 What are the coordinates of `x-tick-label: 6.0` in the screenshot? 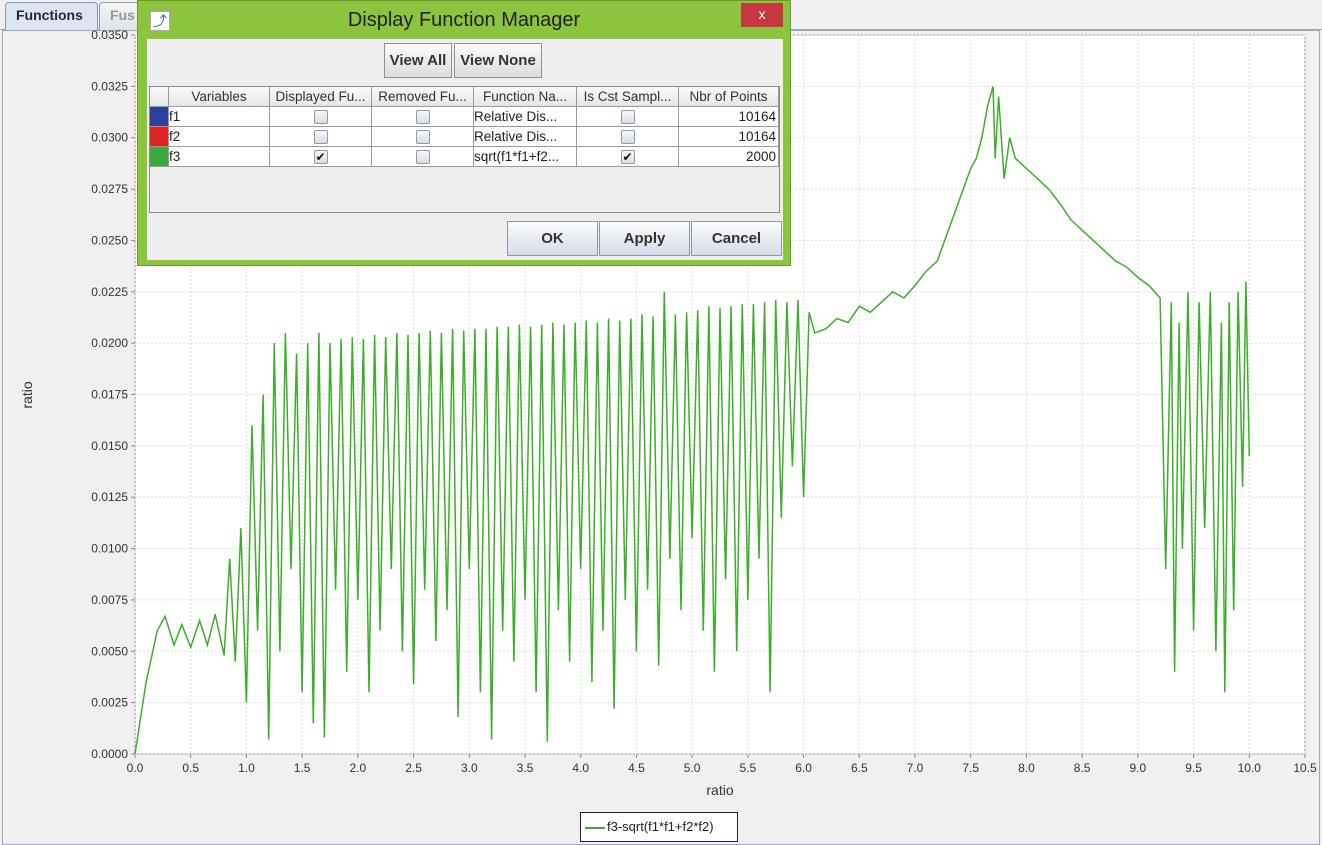 It's located at (803, 768).